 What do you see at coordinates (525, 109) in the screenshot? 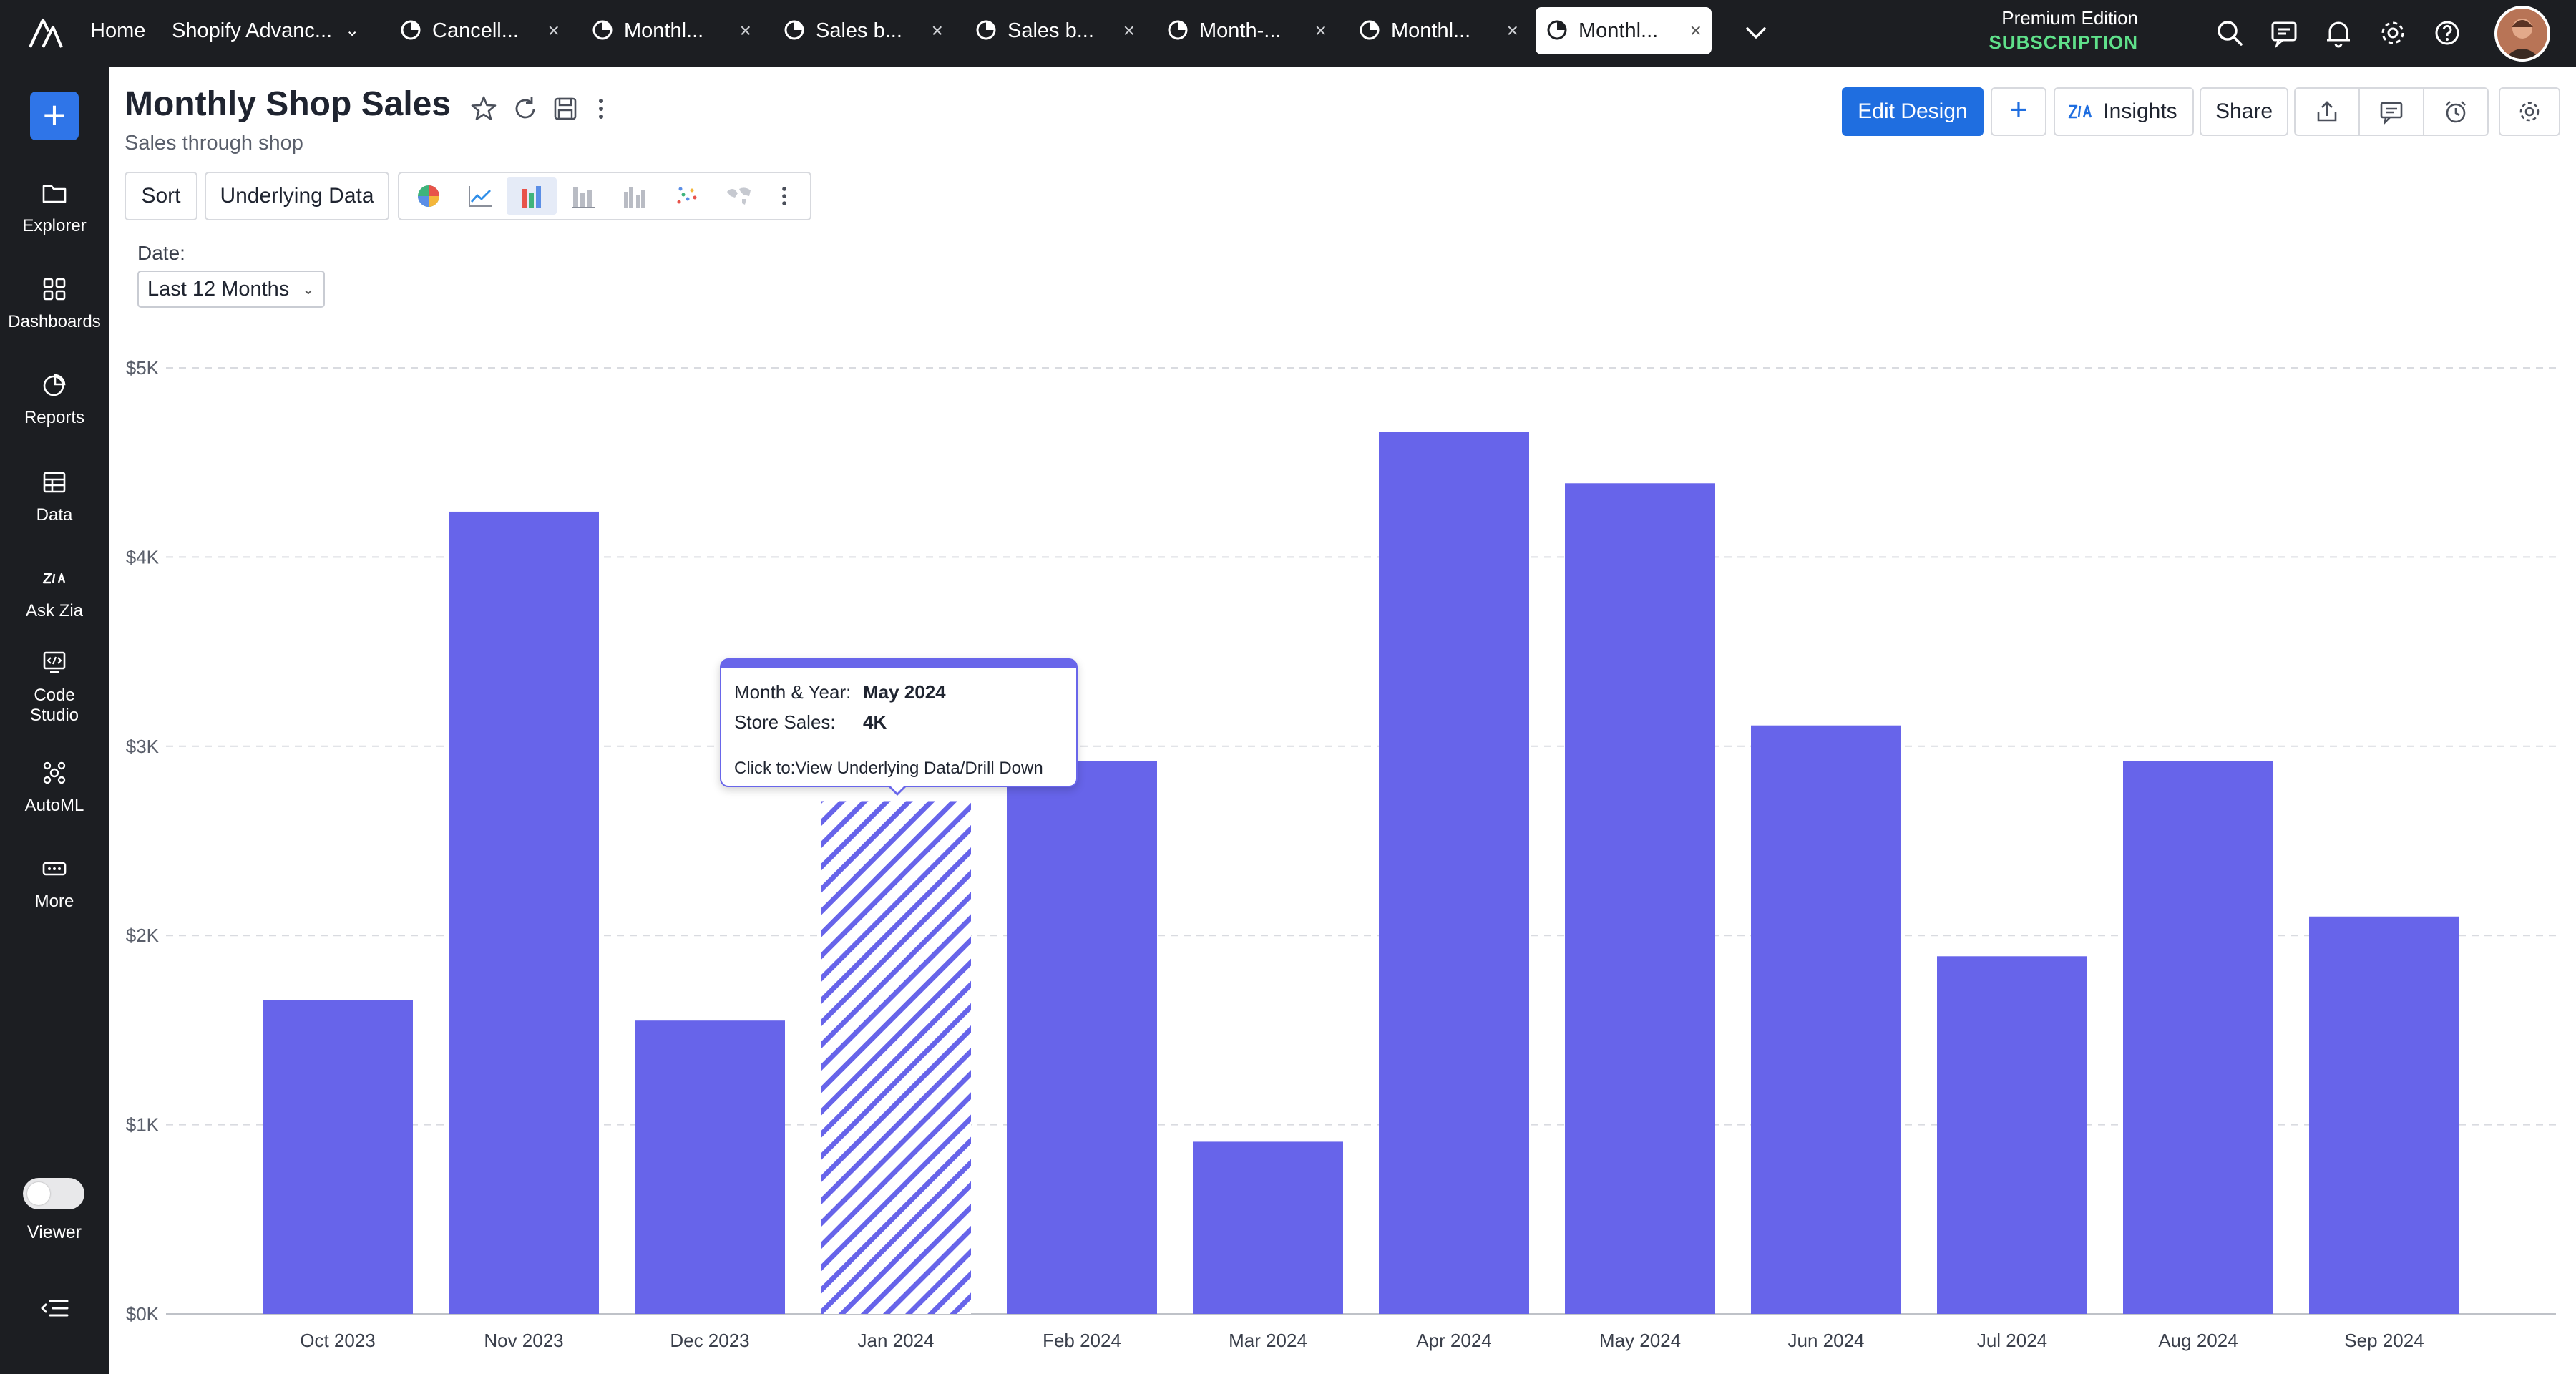
I see `refresh-icon` at bounding box center [525, 109].